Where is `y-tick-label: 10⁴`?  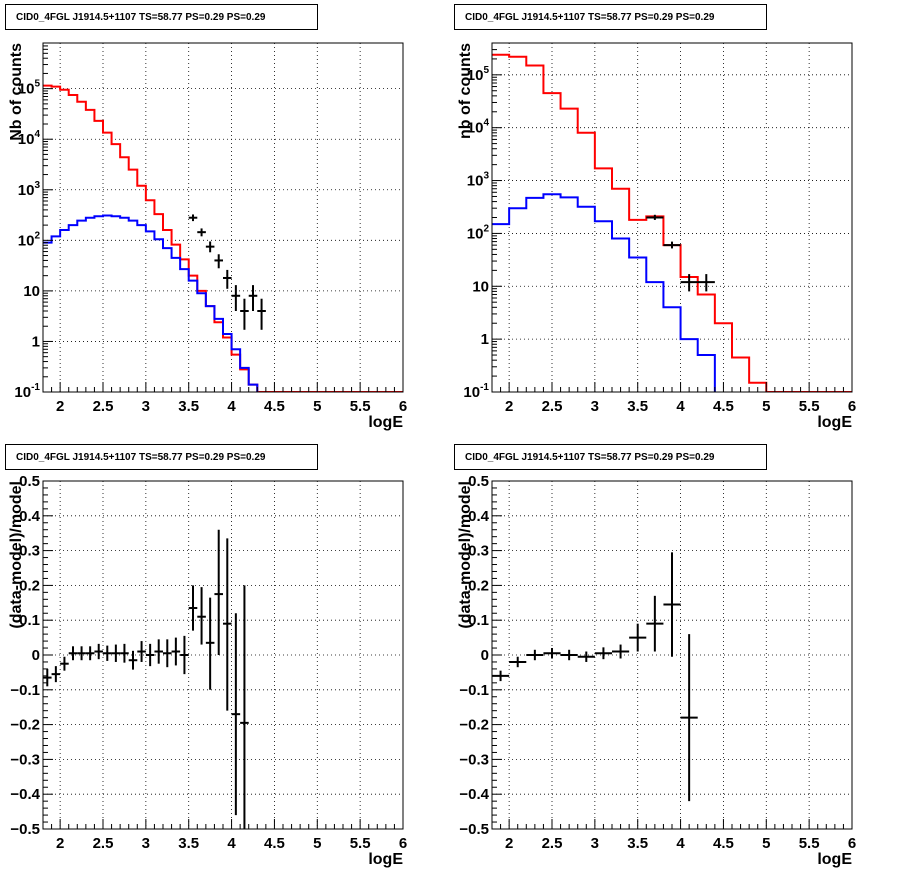 y-tick-label: 10⁴ is located at coordinates (478, 127).